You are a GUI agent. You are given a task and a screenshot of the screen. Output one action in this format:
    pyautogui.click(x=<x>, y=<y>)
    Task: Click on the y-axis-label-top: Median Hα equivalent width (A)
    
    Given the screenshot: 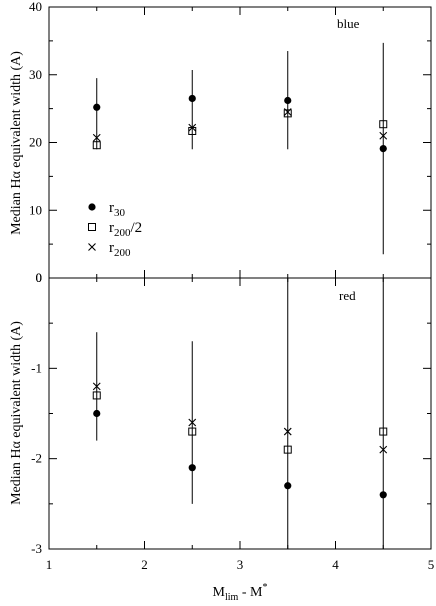 What is the action you would take?
    pyautogui.click(x=16, y=143)
    